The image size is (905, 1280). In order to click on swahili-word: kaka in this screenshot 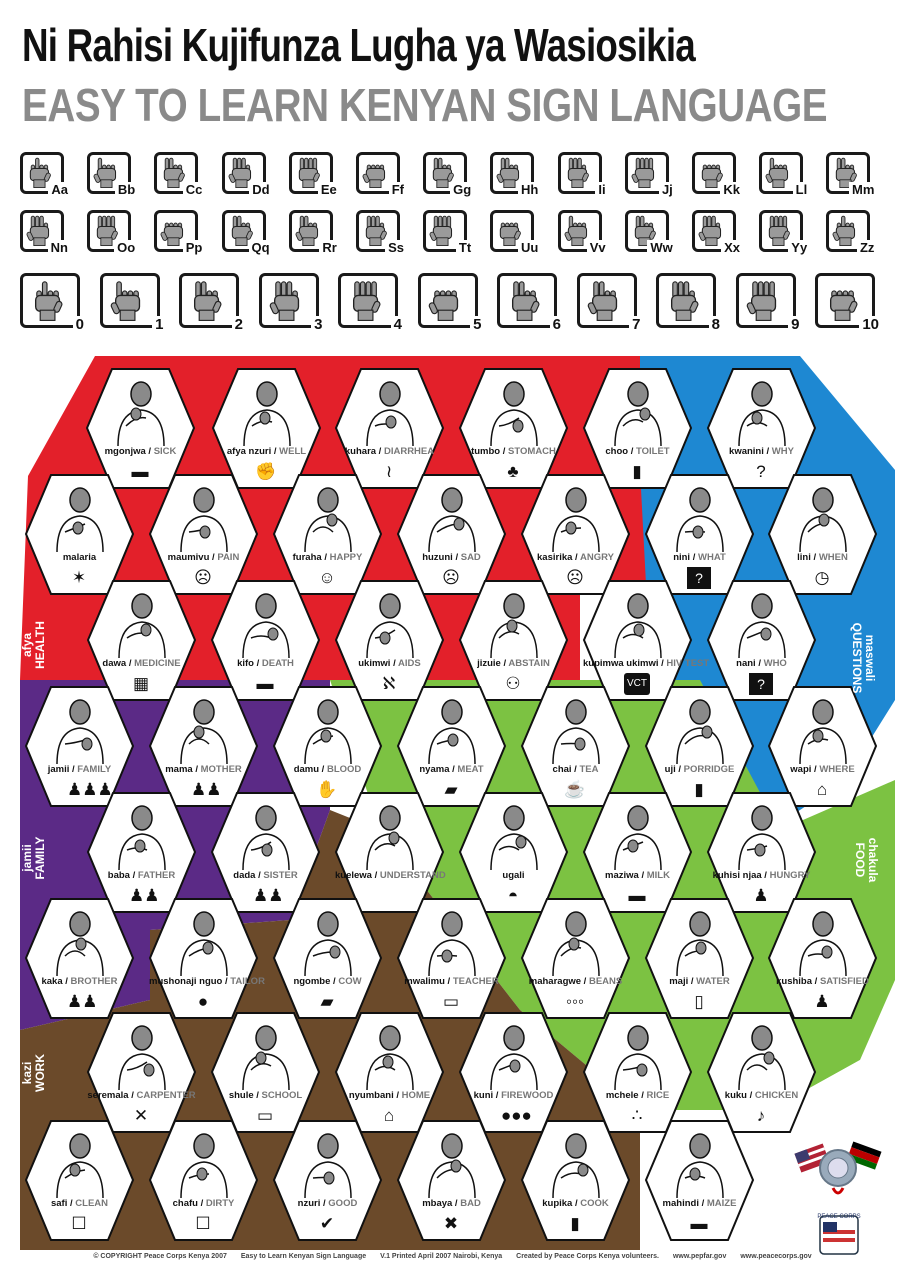, I will do `click(52, 981)`.